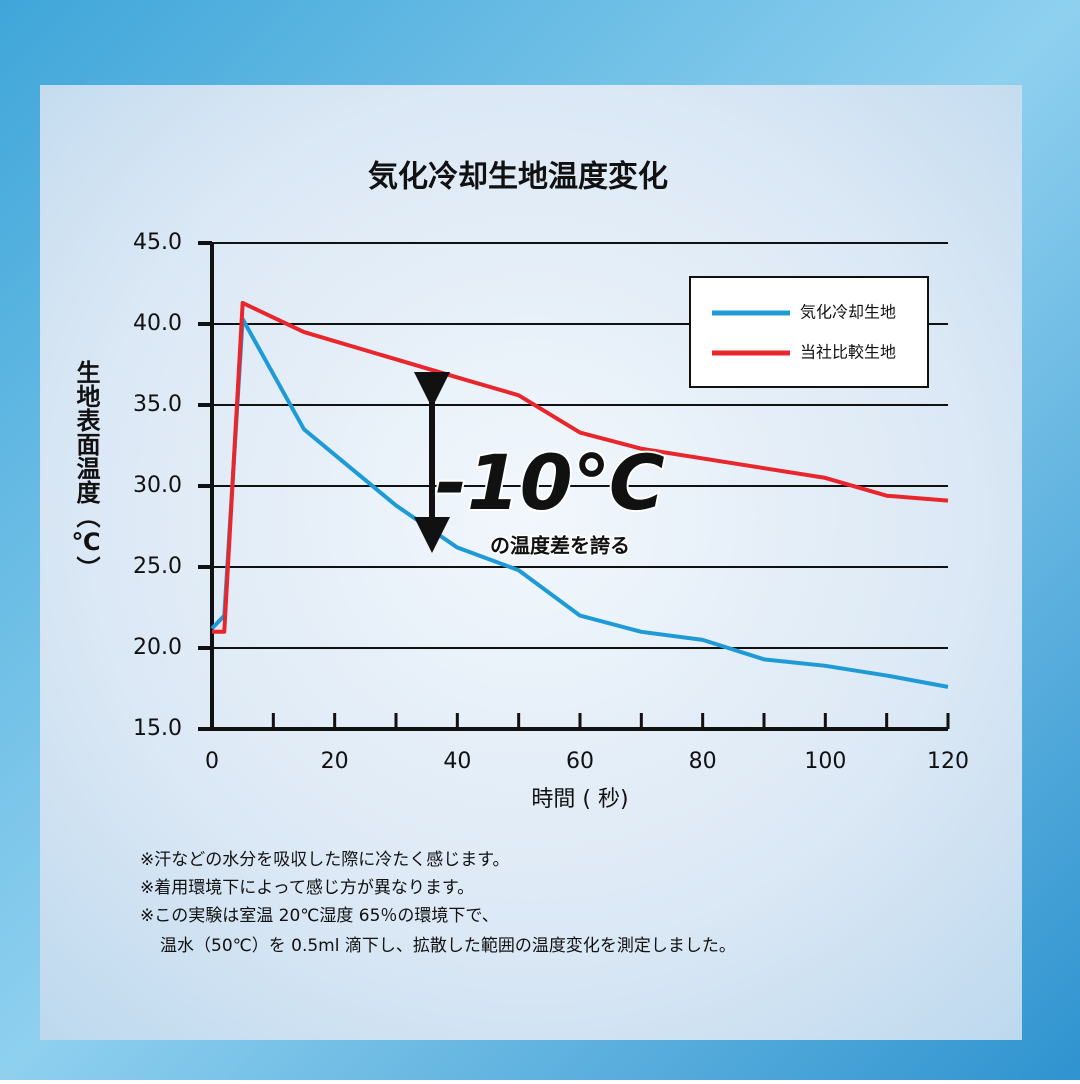 Image resolution: width=1080 pixels, height=1084 pixels. Describe the element at coordinates (809, 332) in the screenshot. I see `legend-box` at that location.